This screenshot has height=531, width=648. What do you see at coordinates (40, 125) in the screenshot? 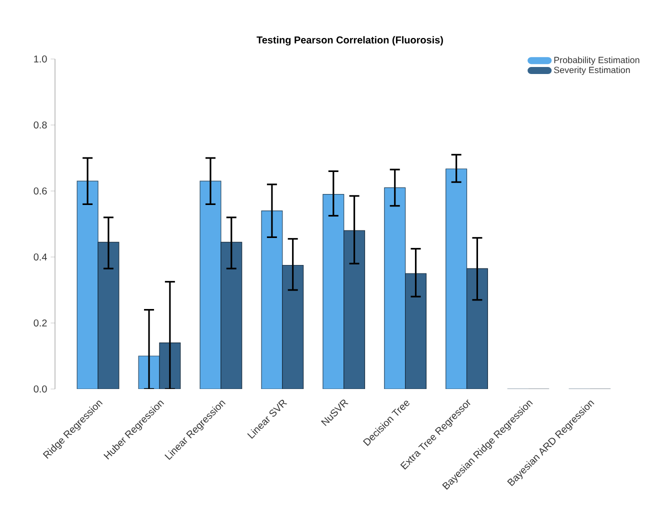
I see `y-tick-label: 0.8` at bounding box center [40, 125].